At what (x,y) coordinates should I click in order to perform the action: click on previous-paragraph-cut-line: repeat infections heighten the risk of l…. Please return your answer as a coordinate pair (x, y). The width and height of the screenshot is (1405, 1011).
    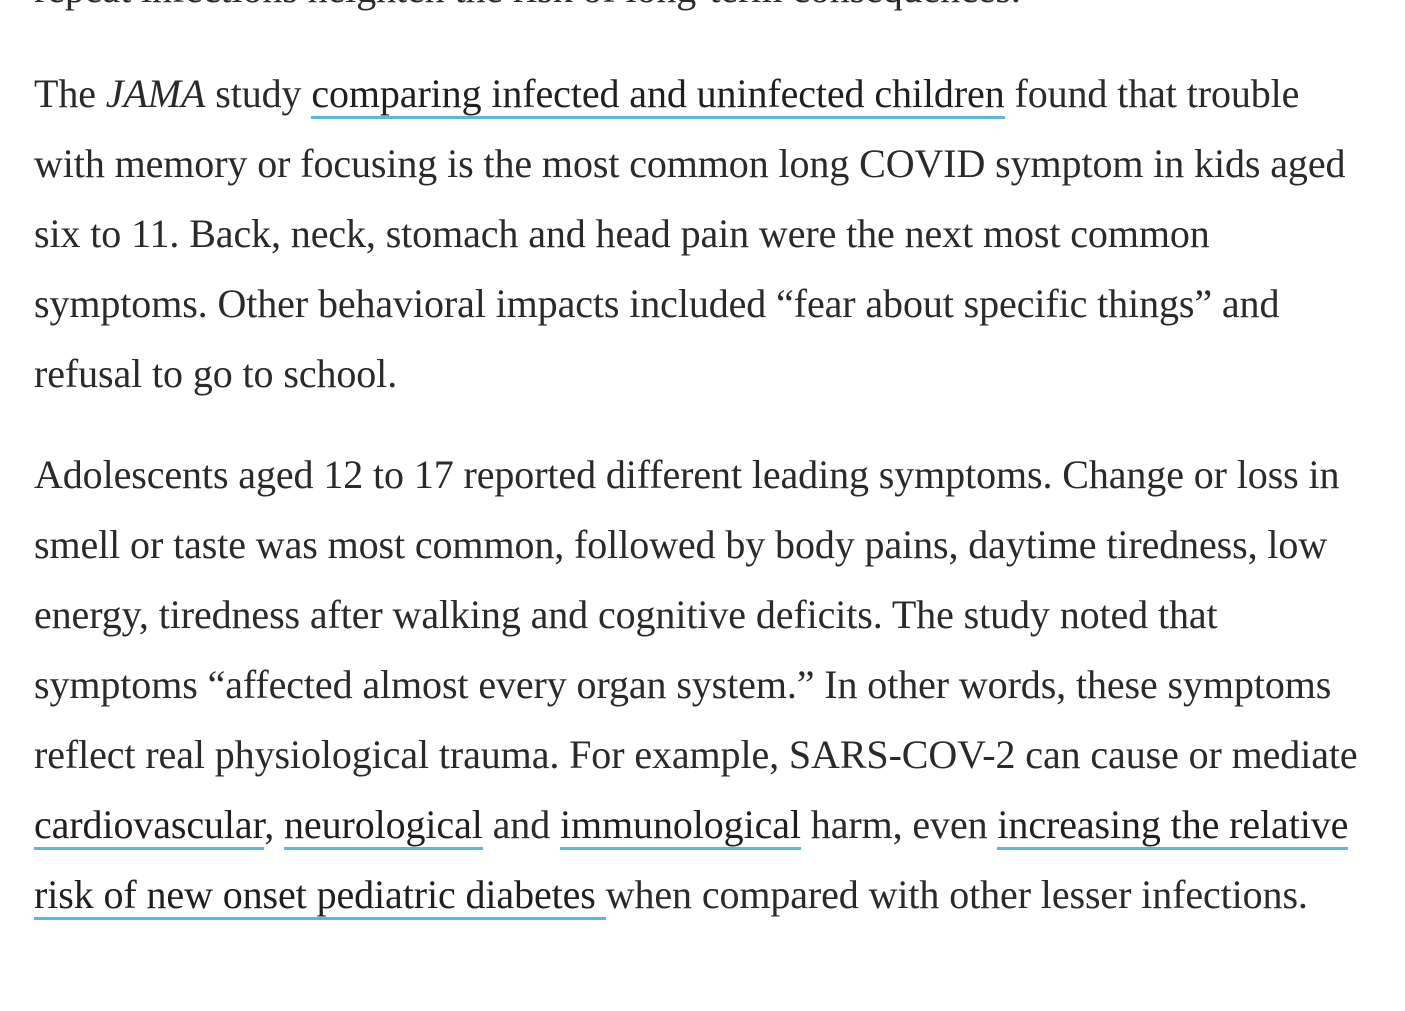
    Looking at the image, I should click on (527, 12).